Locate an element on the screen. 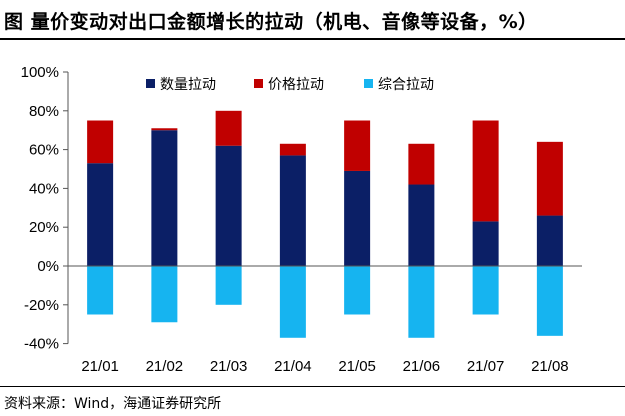 This screenshot has height=416, width=625. y-tick-label: 100% is located at coordinates (40, 72).